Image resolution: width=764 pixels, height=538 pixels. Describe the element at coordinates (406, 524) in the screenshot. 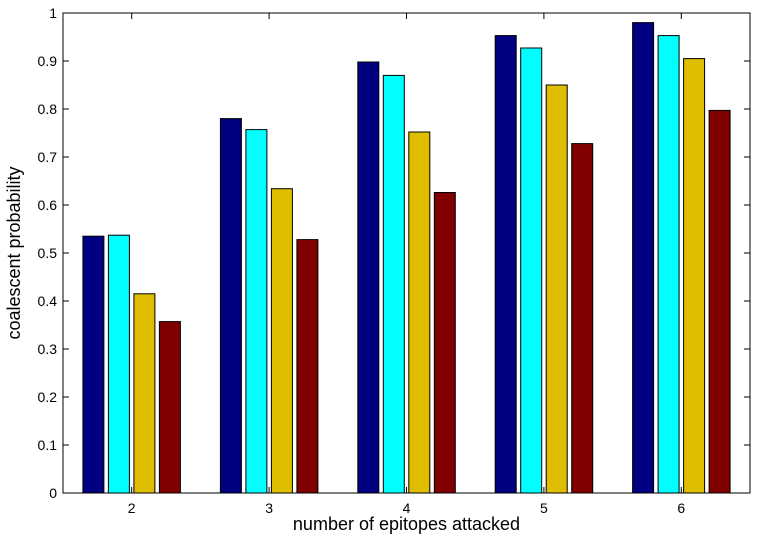

I see `x-axis-label: number of epitopes attacked` at that location.